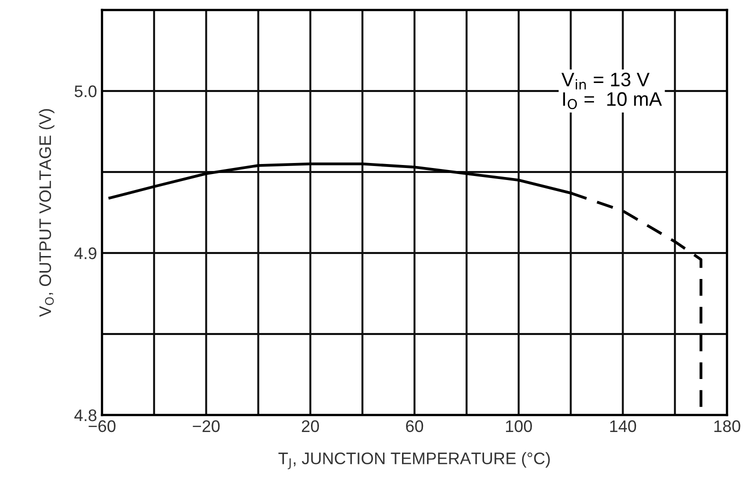 This screenshot has height=492, width=747. What do you see at coordinates (102, 426) in the screenshot?
I see `x-tick-label: −60` at bounding box center [102, 426].